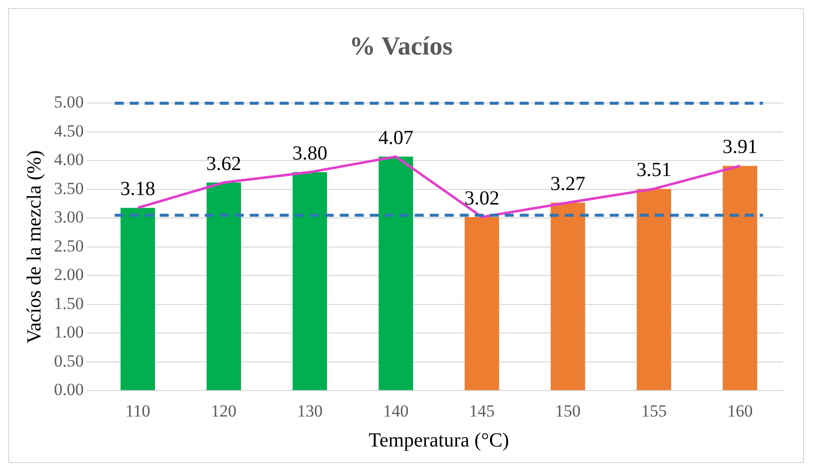  What do you see at coordinates (34, 247) in the screenshot?
I see `y-axis-title: Vacíos de la mezcla (%)` at bounding box center [34, 247].